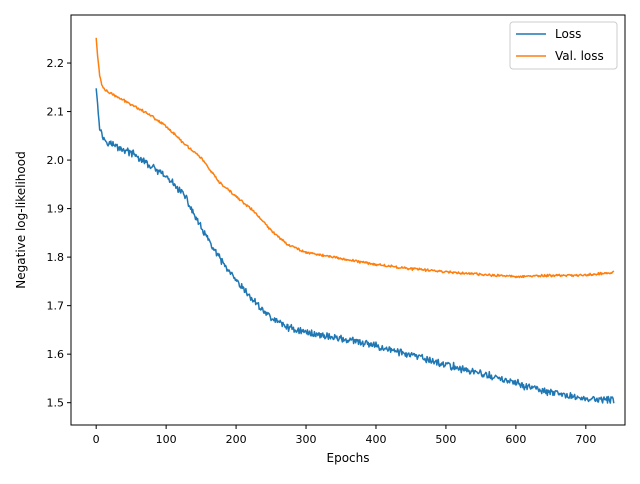 The width and height of the screenshot is (640, 484). Describe the element at coordinates (515, 439) in the screenshot. I see `x-tick-label: 600` at that location.